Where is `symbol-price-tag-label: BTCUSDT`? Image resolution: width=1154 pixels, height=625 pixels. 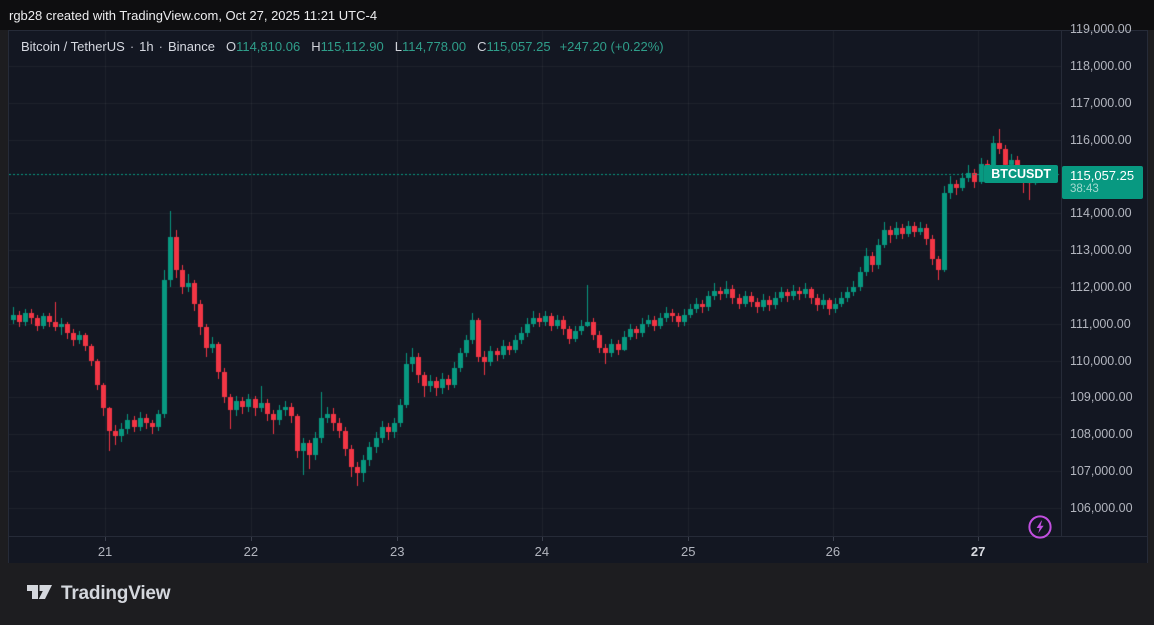 symbol-price-tag-label: BTCUSDT is located at coordinates (1021, 174).